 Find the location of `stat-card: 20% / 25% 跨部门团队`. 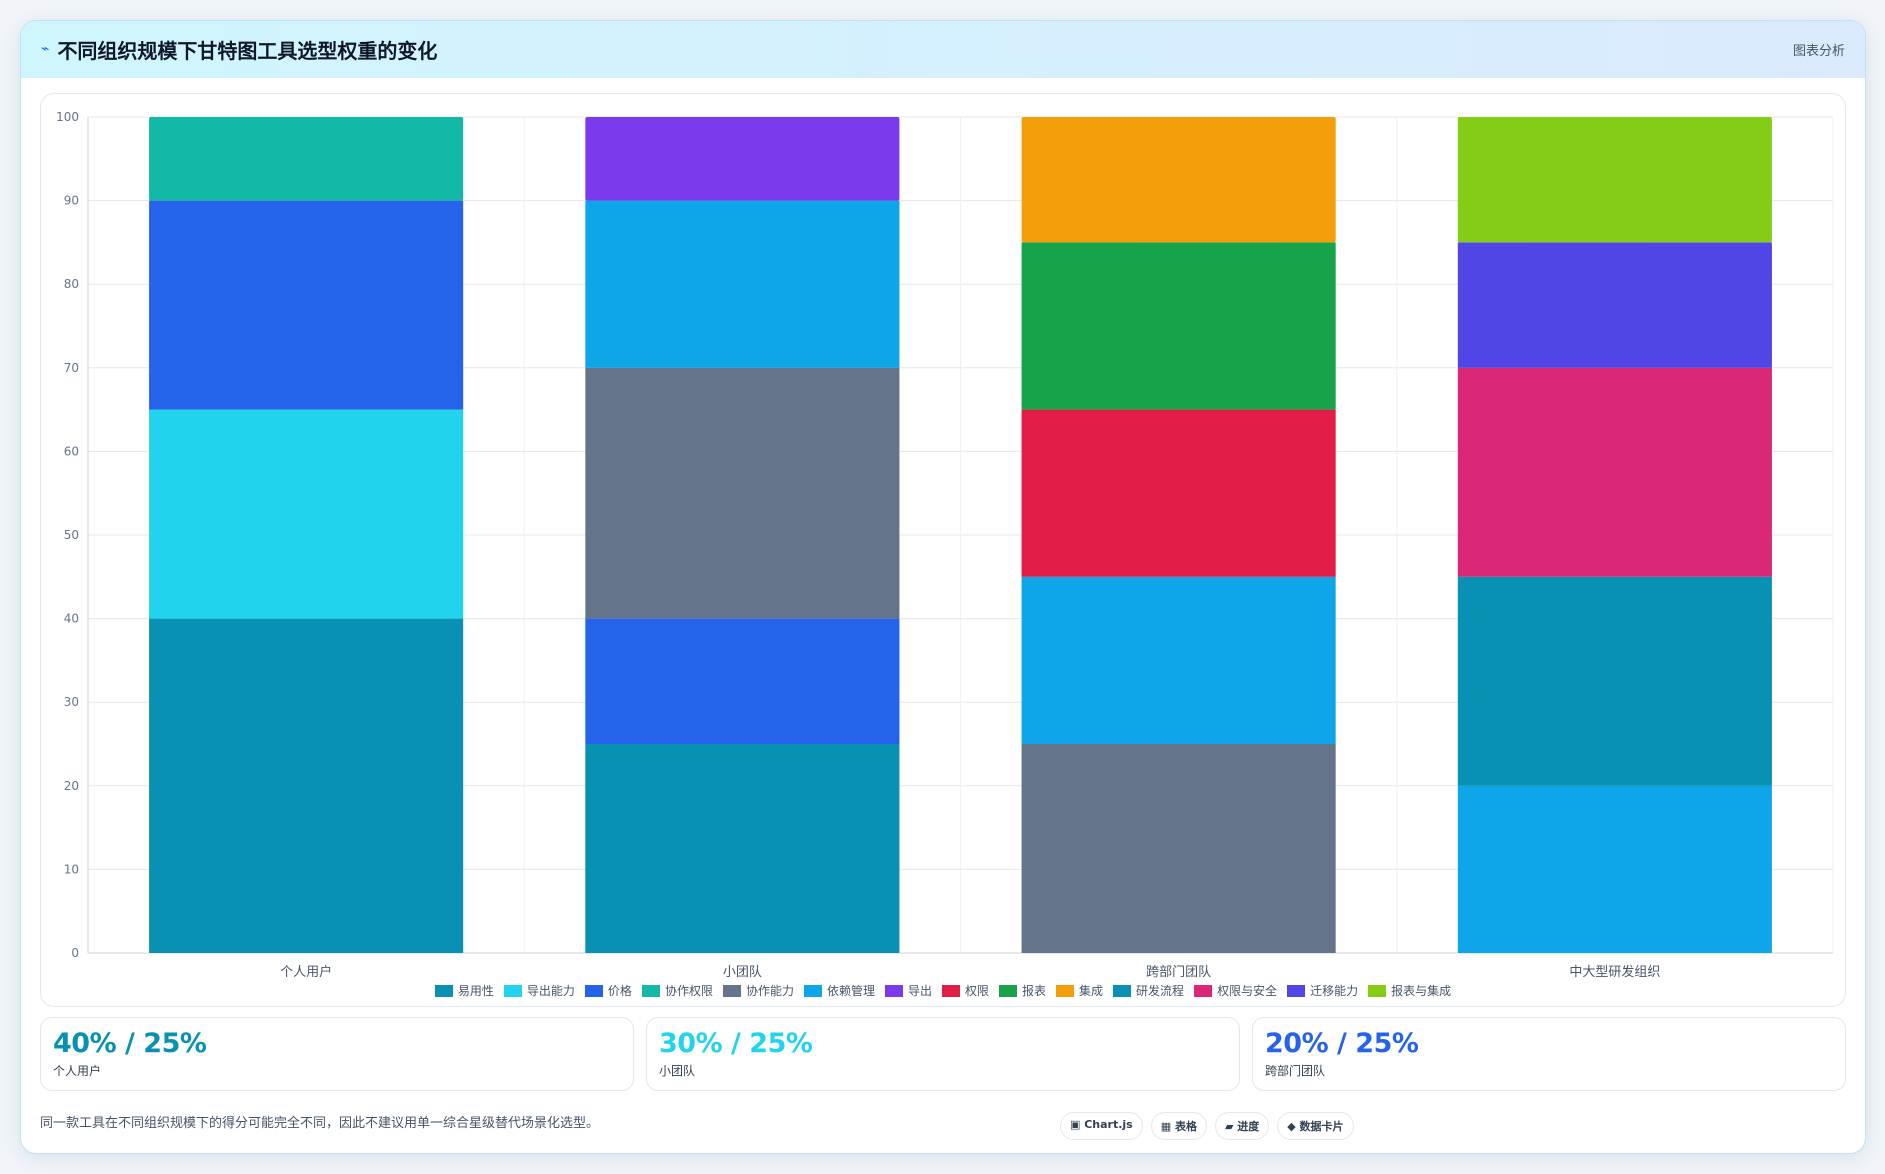

stat-card: 20% / 25% 跨部门团队 is located at coordinates (1549, 1054).